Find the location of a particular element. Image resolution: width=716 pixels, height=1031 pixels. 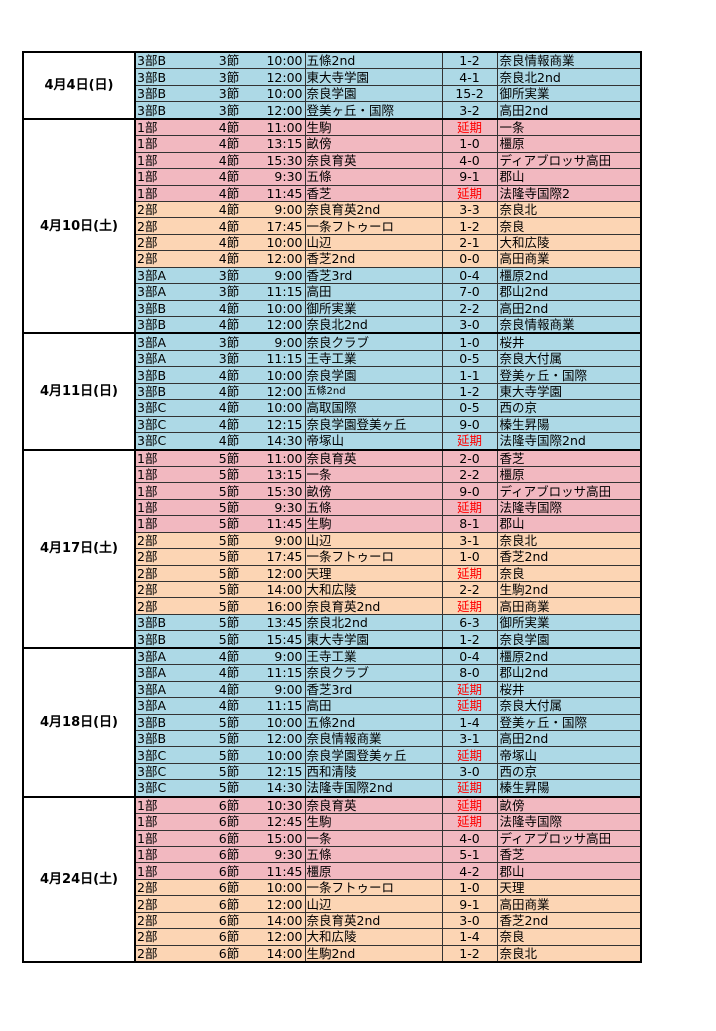

away-team-cell: 郡山 is located at coordinates (569, 871).